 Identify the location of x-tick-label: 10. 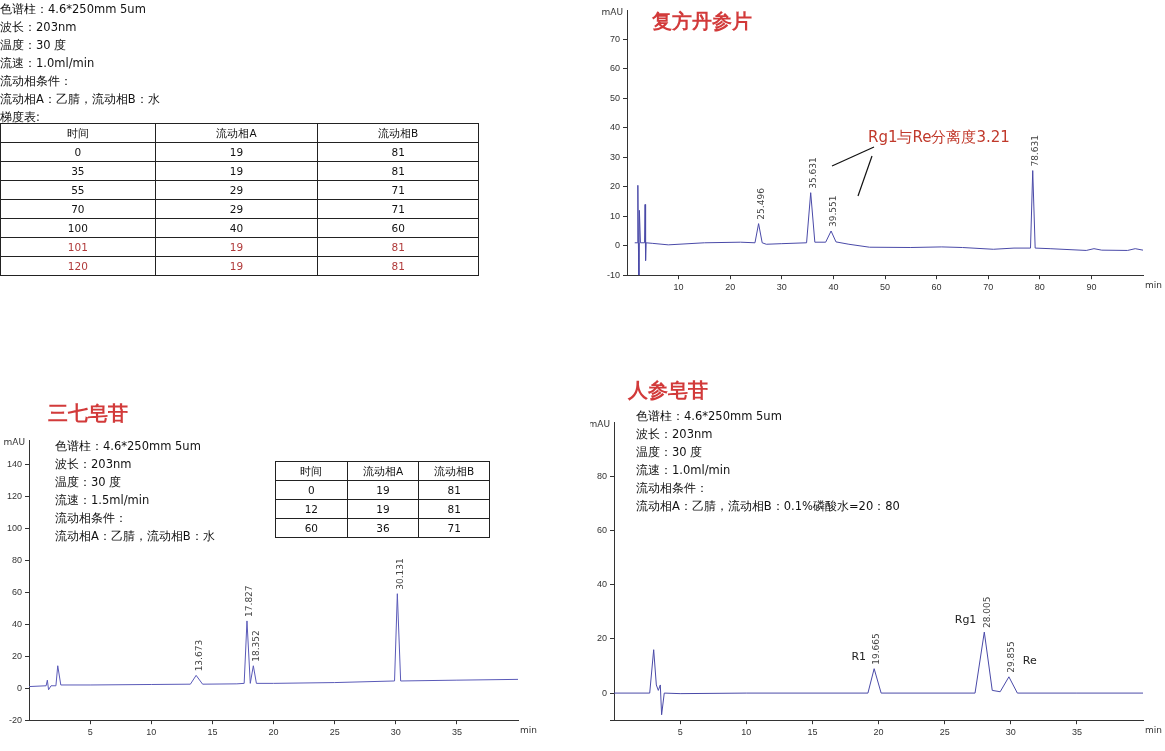
(151, 732).